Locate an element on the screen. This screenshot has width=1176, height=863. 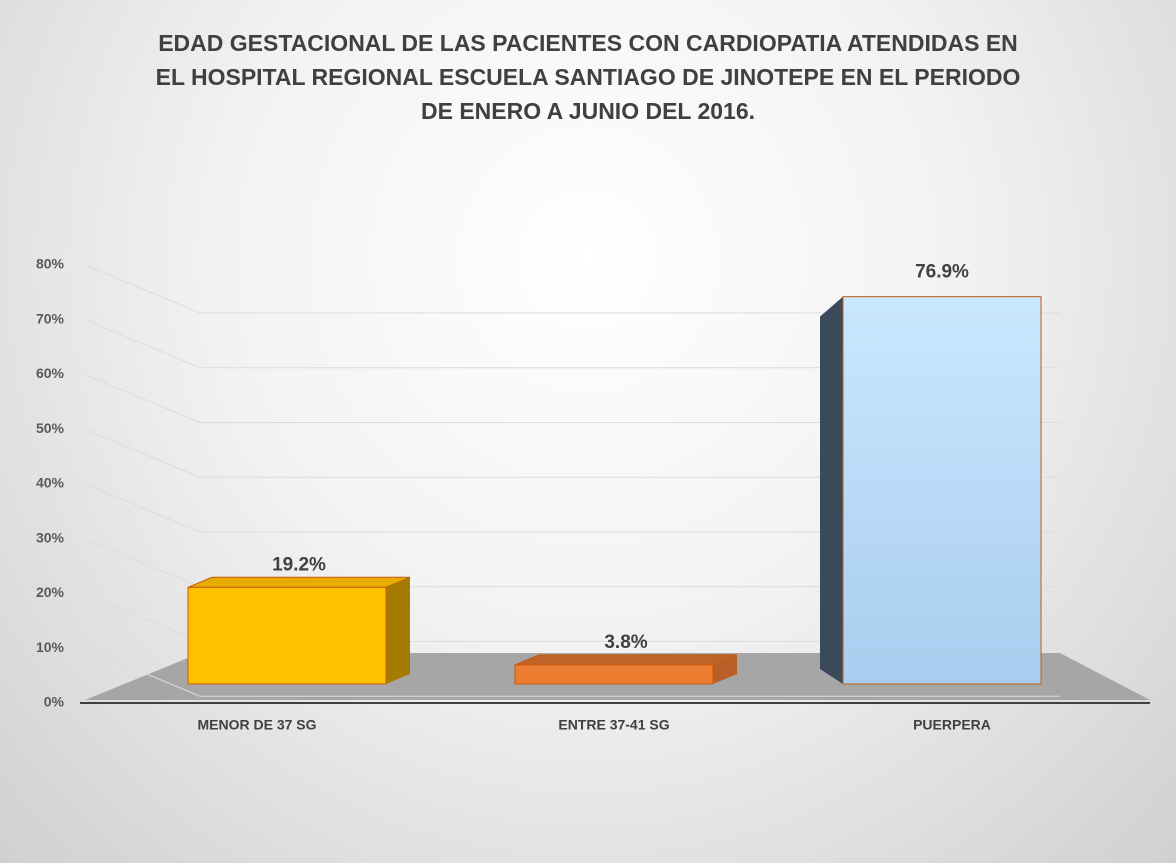
data-label: 76.9% is located at coordinates (942, 272).